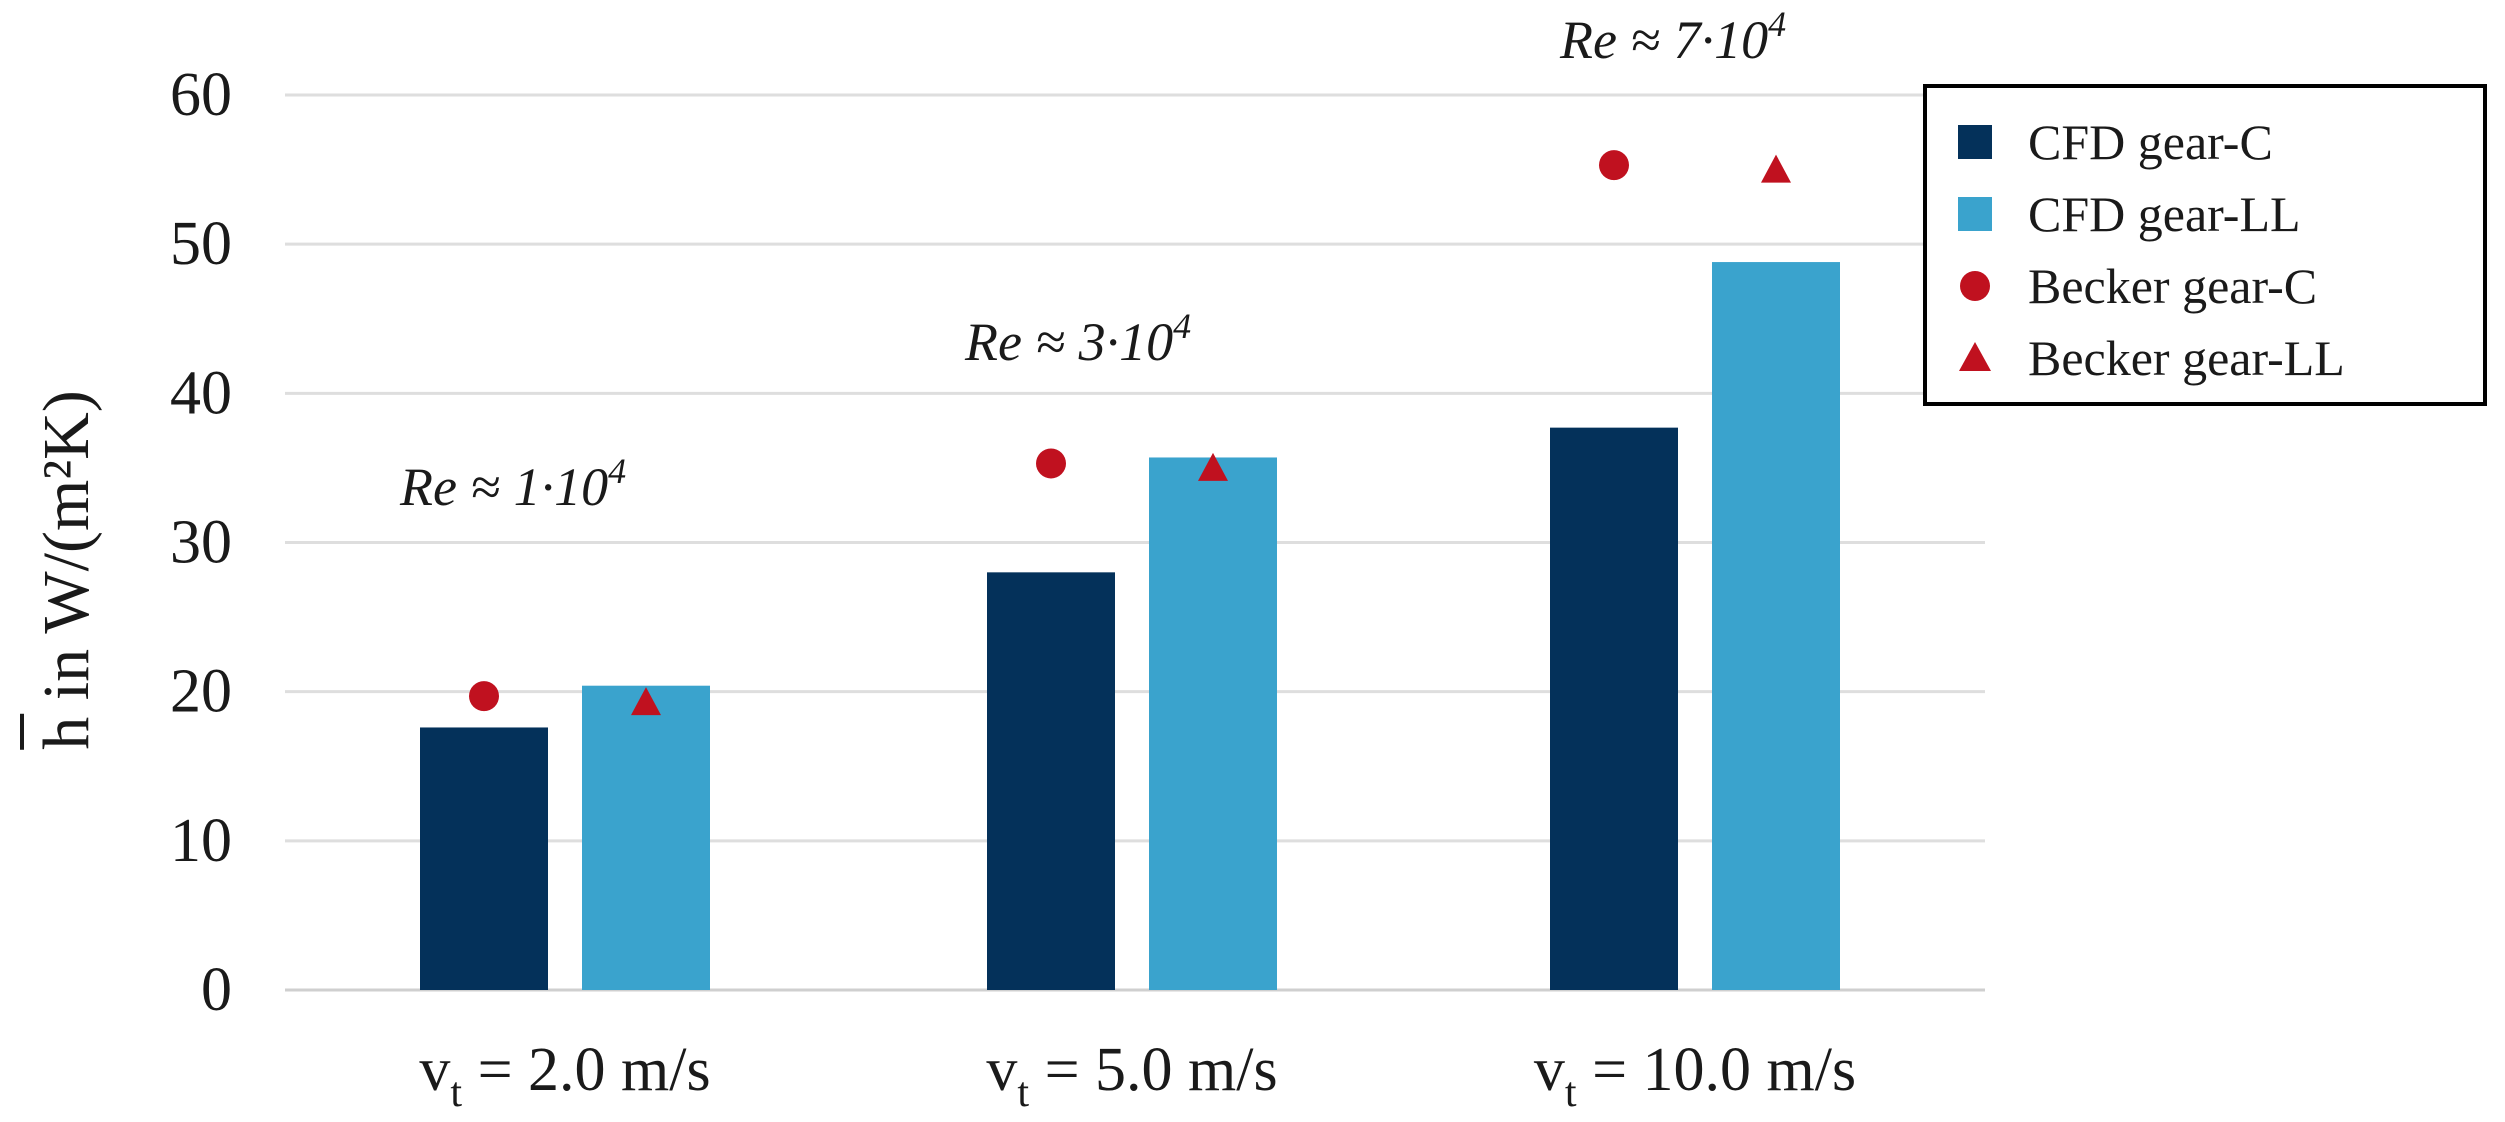 Image resolution: width=2505 pixels, height=1122 pixels. Describe the element at coordinates (2172, 286) in the screenshot. I see `legend-label: Becker gear-C` at that location.